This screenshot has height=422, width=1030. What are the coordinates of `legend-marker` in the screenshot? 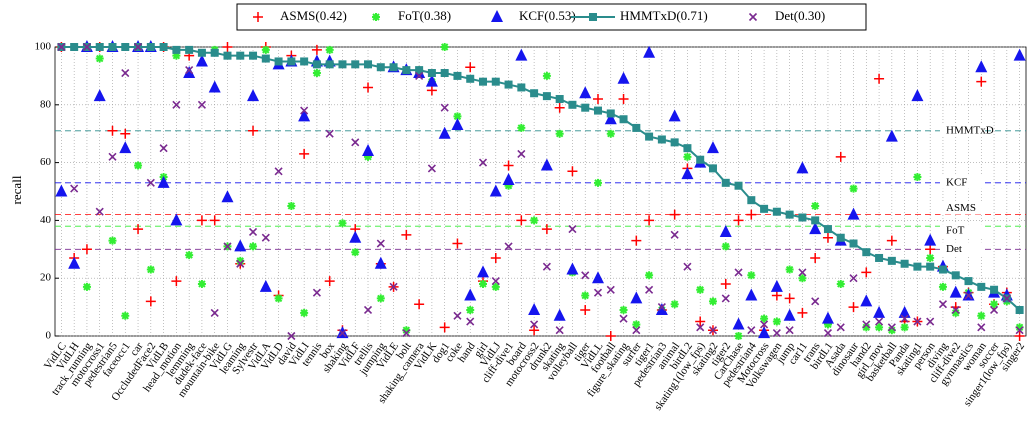 It's located at (258, 17).